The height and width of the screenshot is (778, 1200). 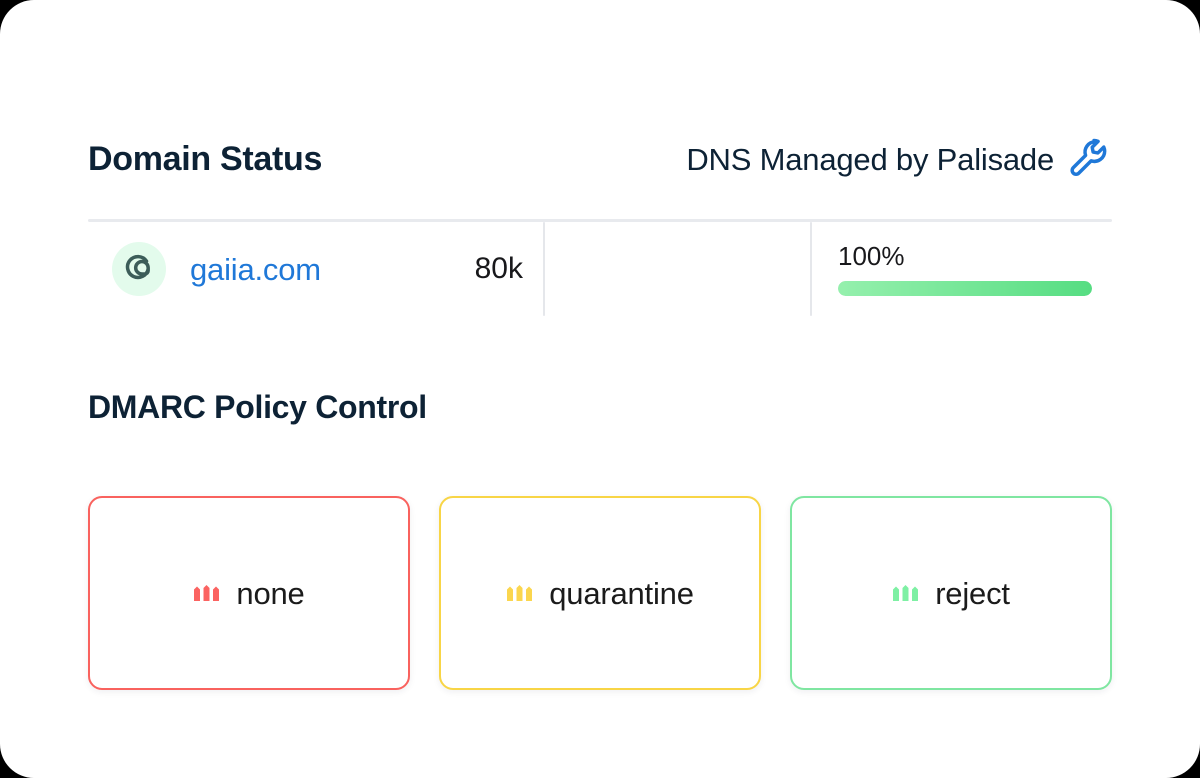 I want to click on compliance-progress-cell: 100%, so click(x=975, y=269).